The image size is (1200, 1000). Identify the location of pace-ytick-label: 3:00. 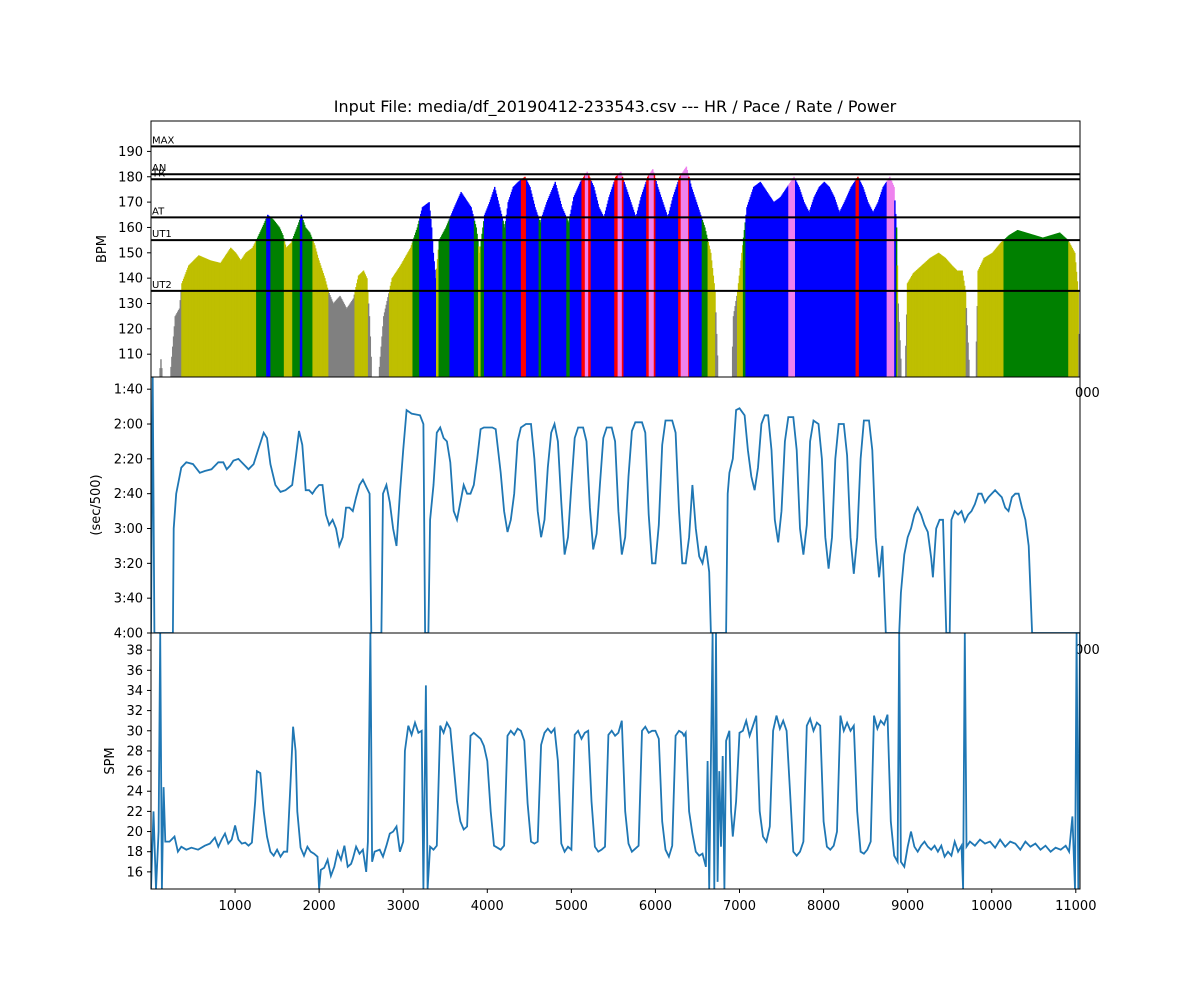
(128, 529).